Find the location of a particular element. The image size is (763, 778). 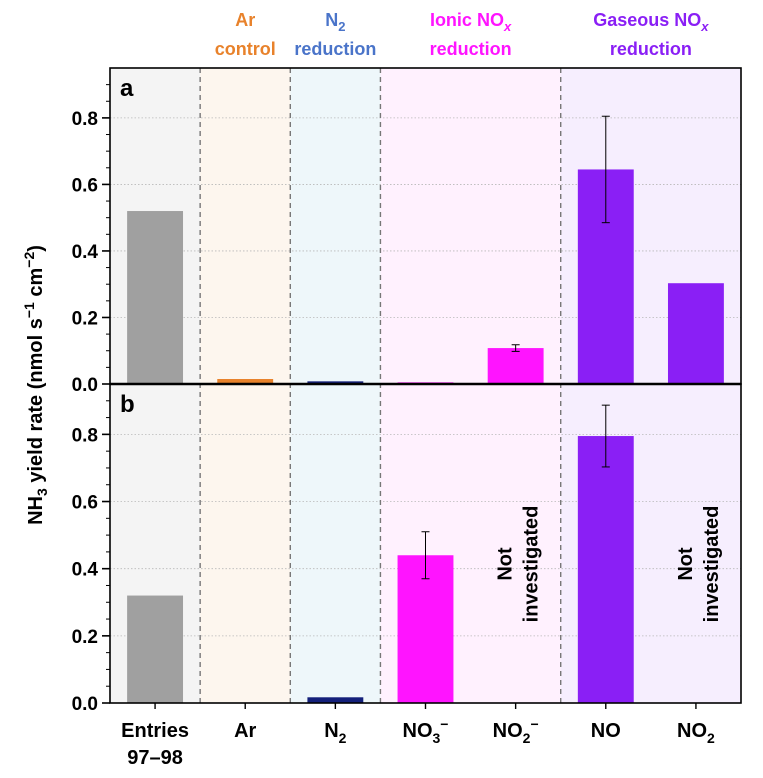

xtick-label-0: Entries is located at coordinates (155, 731).